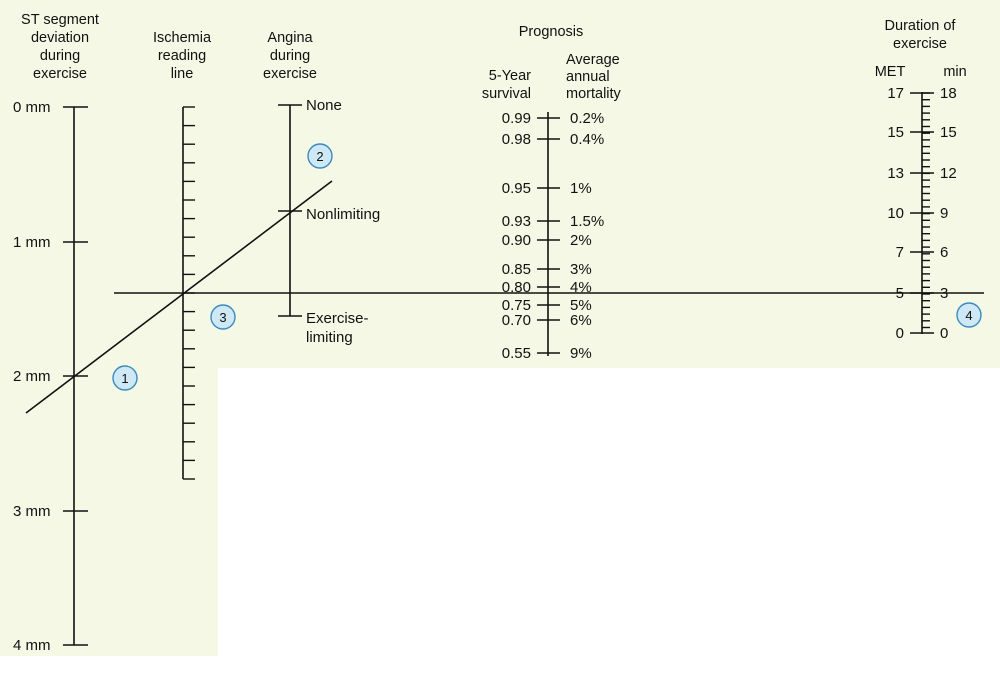 This screenshot has height=693, width=1000. Describe the element at coordinates (516, 287) in the screenshot. I see `survival-label: 0.80` at that location.